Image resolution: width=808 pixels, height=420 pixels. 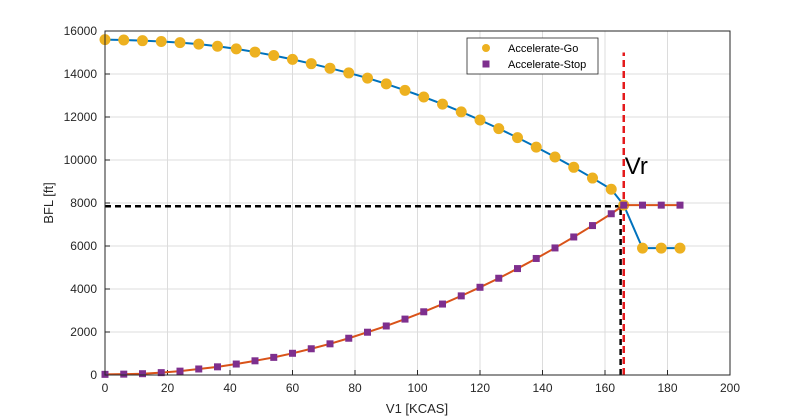 I want to click on legend-label-accelerate-stop: Accelerate-Stop, so click(x=547, y=65).